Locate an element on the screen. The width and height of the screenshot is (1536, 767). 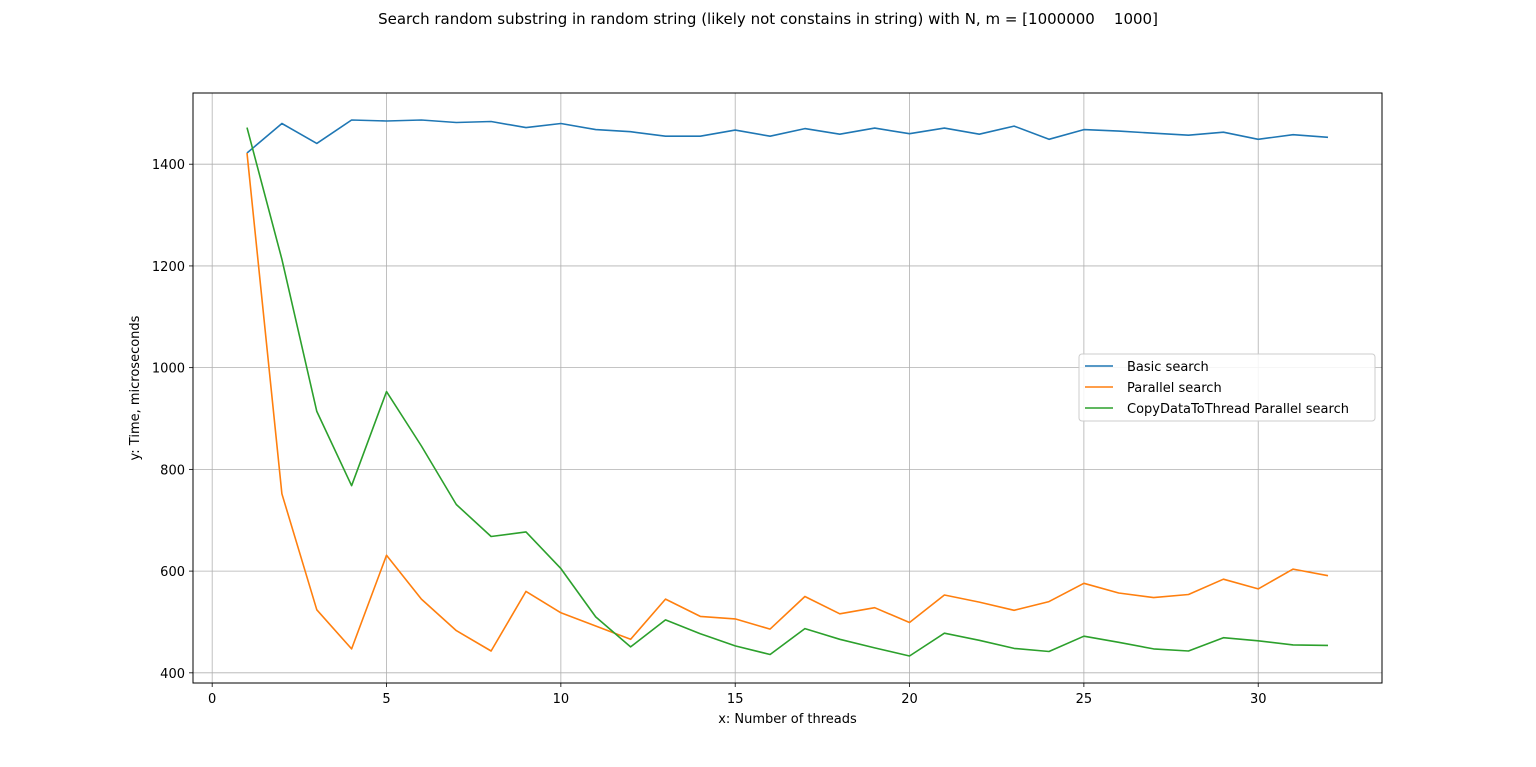
legend-box is located at coordinates (1227, 387).